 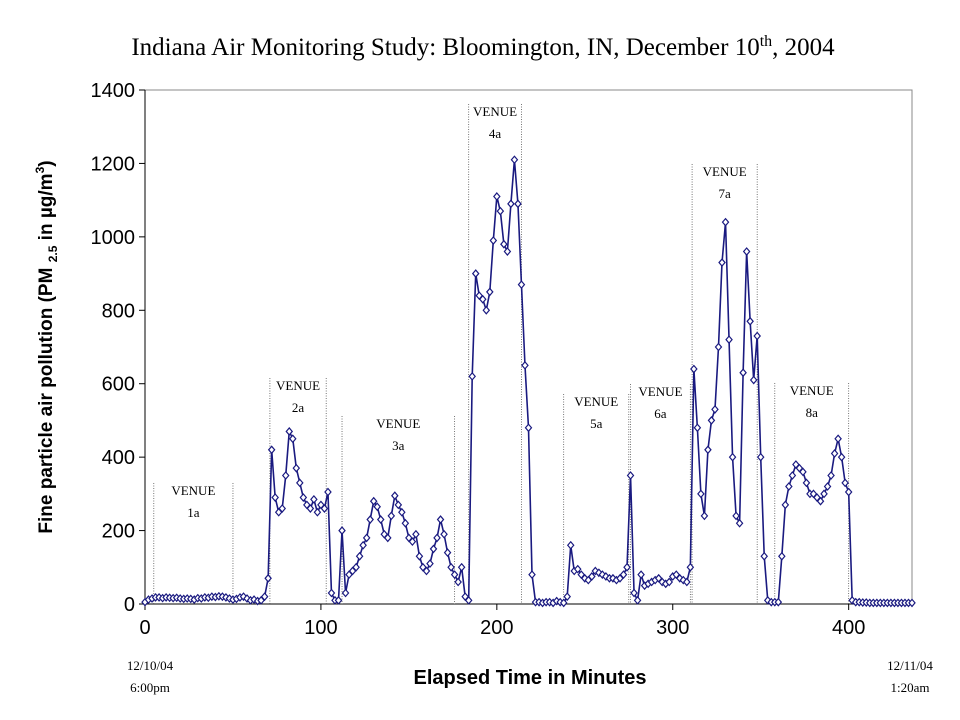 What do you see at coordinates (118, 458) in the screenshot?
I see `y-tick-label: 400` at bounding box center [118, 458].